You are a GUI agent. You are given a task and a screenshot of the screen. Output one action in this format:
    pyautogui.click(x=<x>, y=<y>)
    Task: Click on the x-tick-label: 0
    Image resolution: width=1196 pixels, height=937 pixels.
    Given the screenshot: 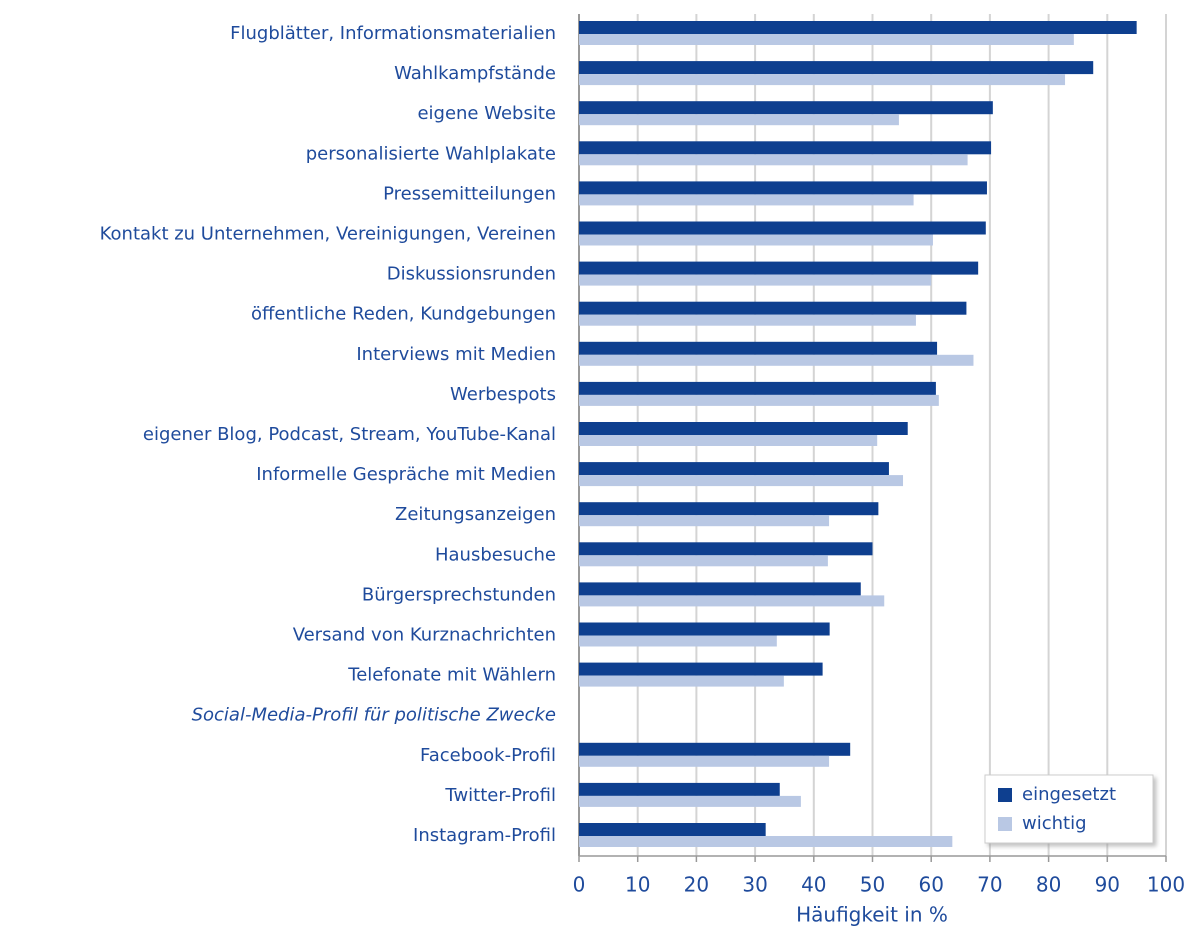 What is the action you would take?
    pyautogui.click(x=579, y=885)
    